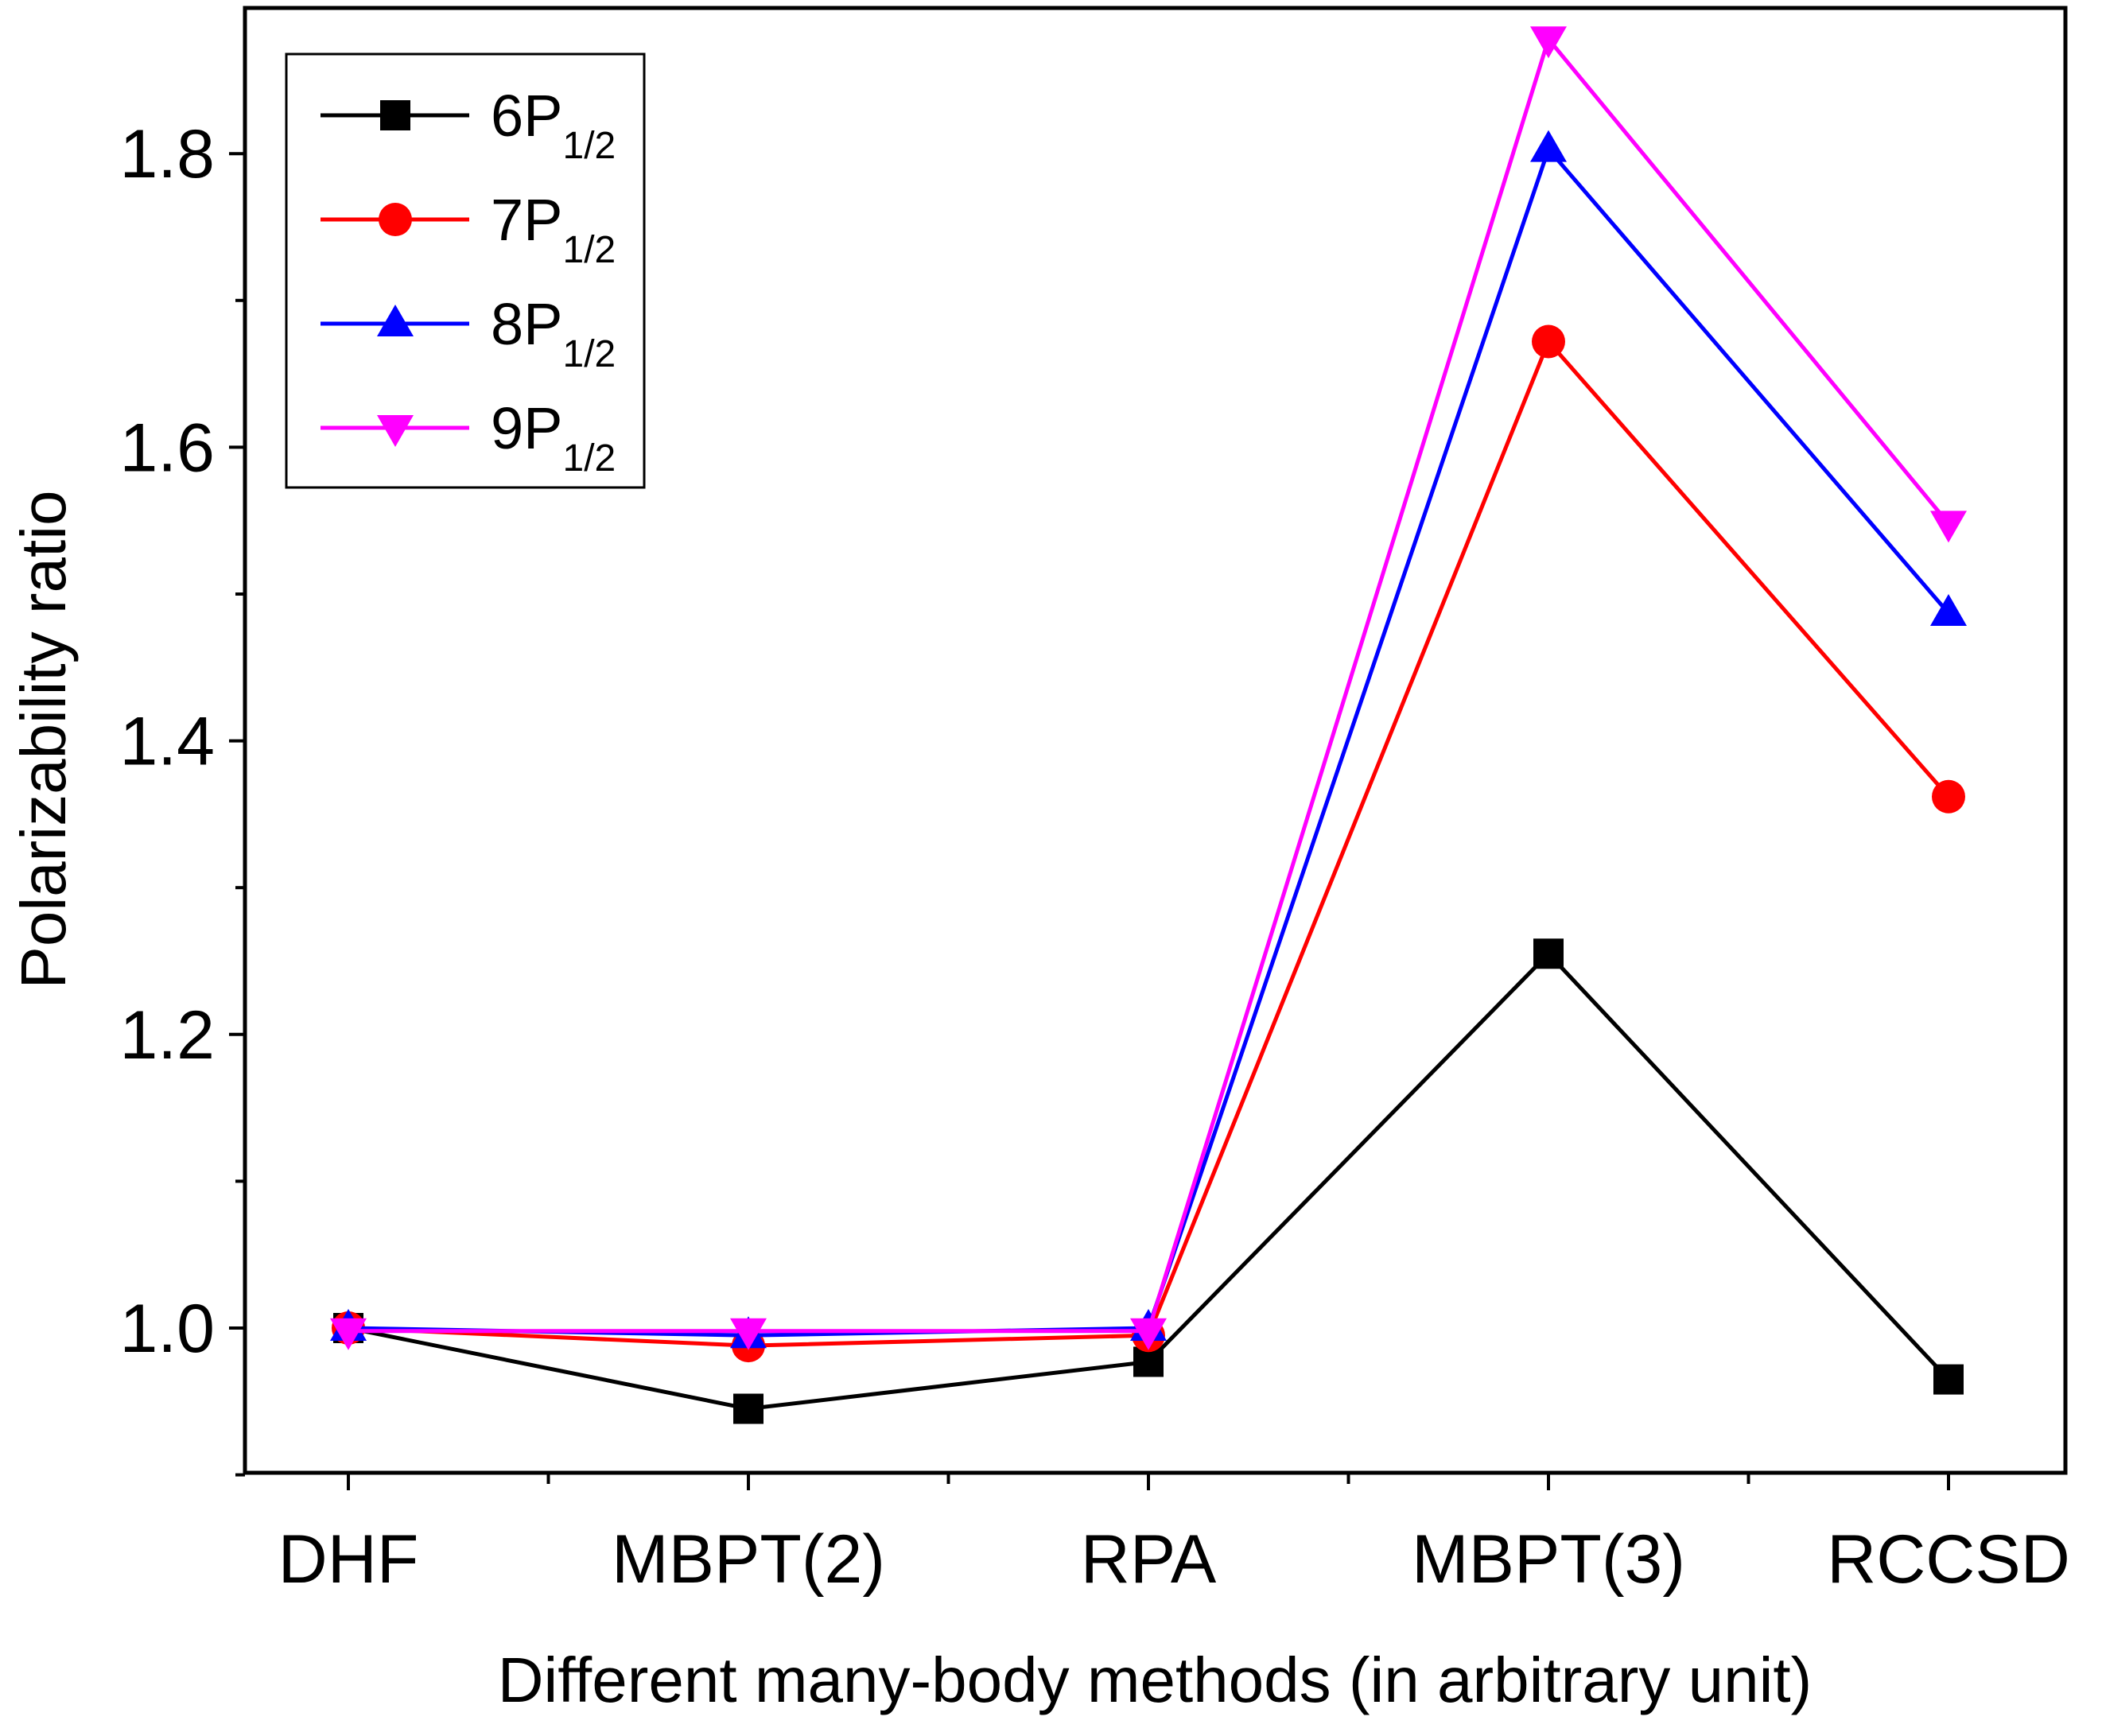  Describe the element at coordinates (527, 220) in the screenshot. I see `legend-name: 7P` at that location.